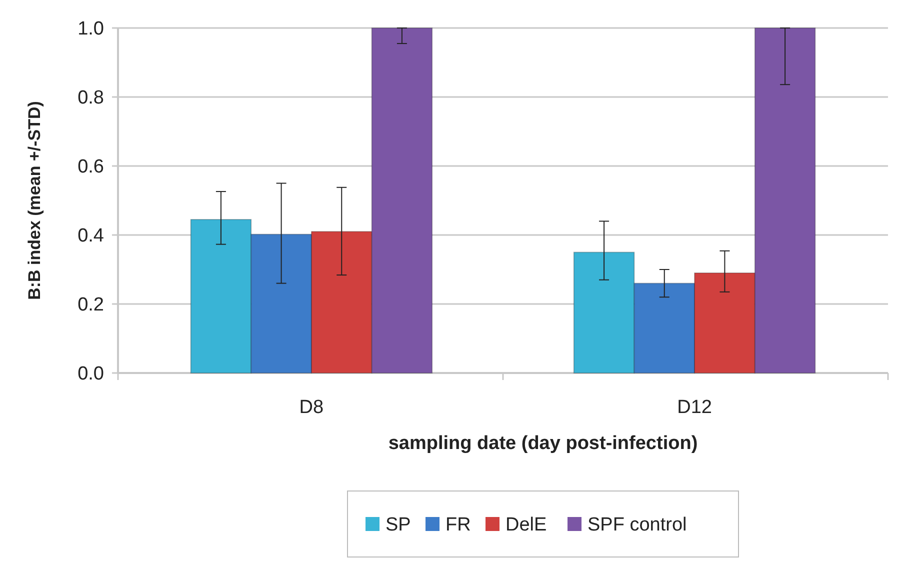 This screenshot has width=918, height=571. I want to click on y-tick-label: 0.2, so click(91, 305).